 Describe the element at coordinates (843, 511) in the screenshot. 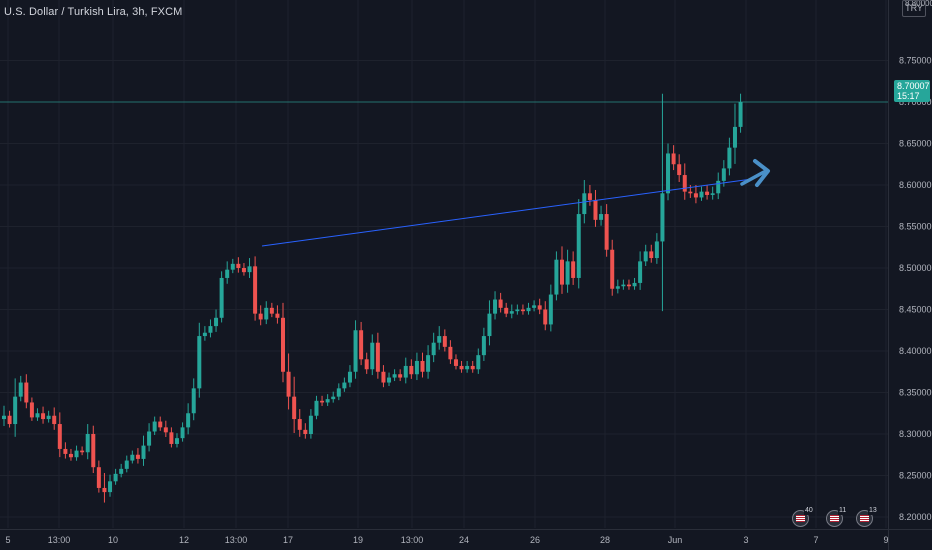

I see `event-count-2: 11` at that location.